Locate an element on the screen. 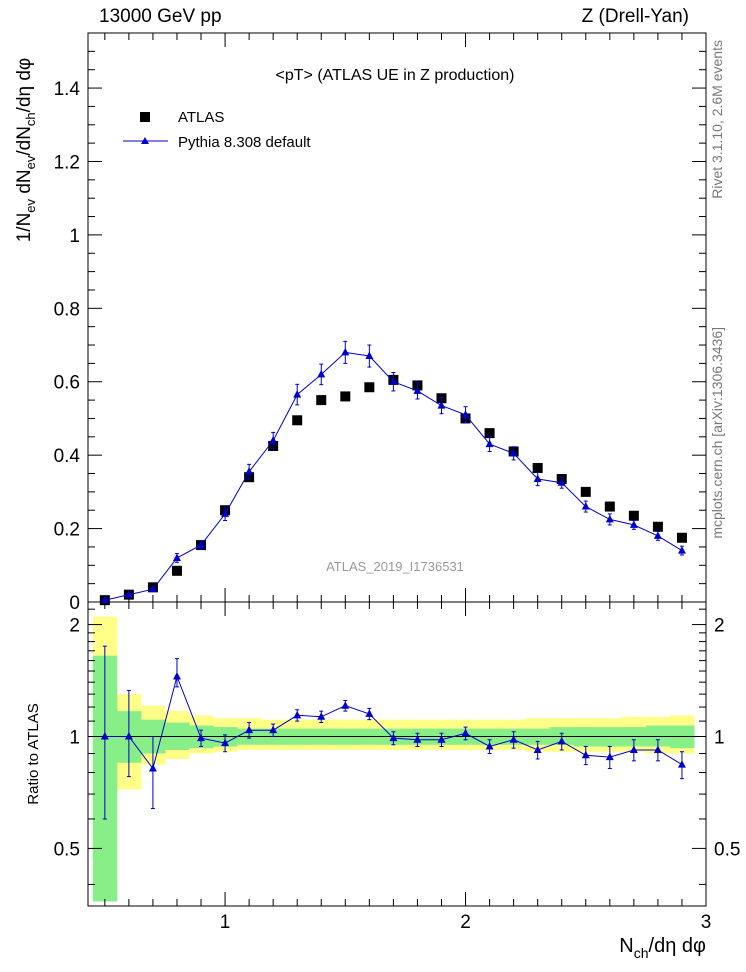 The image size is (746, 972). x-tick-label: 2 is located at coordinates (465, 922).